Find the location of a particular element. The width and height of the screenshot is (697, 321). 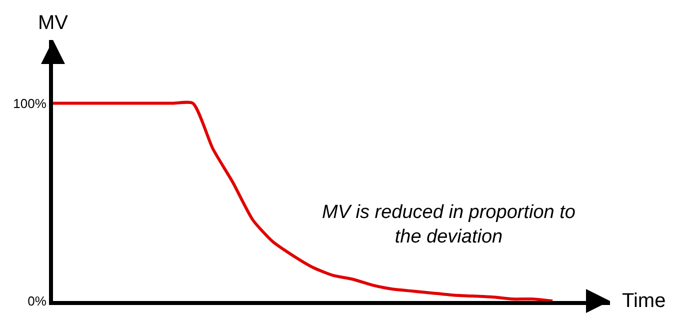

x-axis-title: Time is located at coordinates (644, 301).